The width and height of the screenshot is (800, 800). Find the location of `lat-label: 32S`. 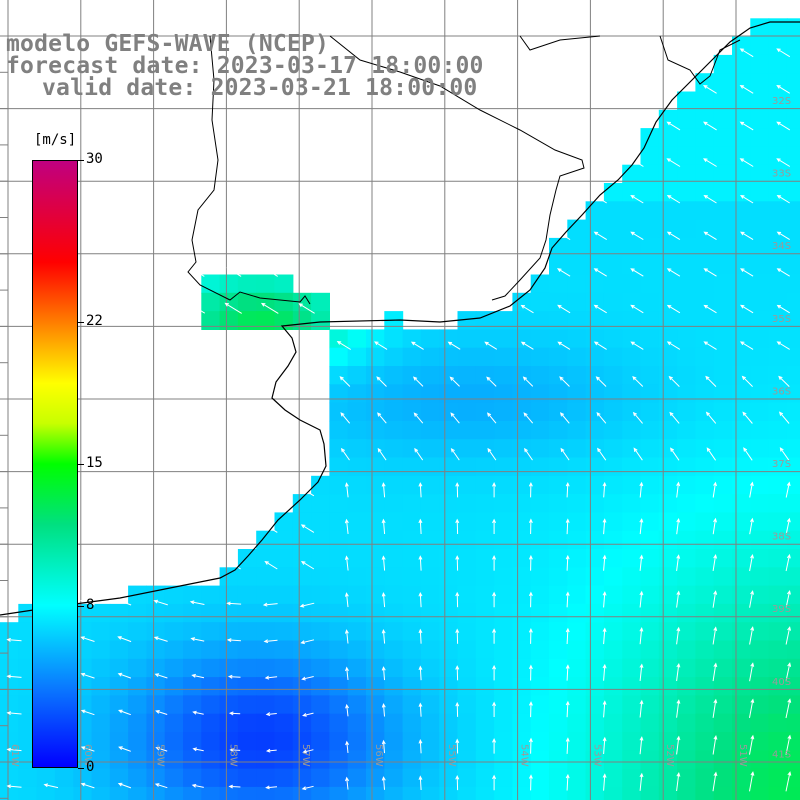

lat-label: 32S is located at coordinates (781, 101).